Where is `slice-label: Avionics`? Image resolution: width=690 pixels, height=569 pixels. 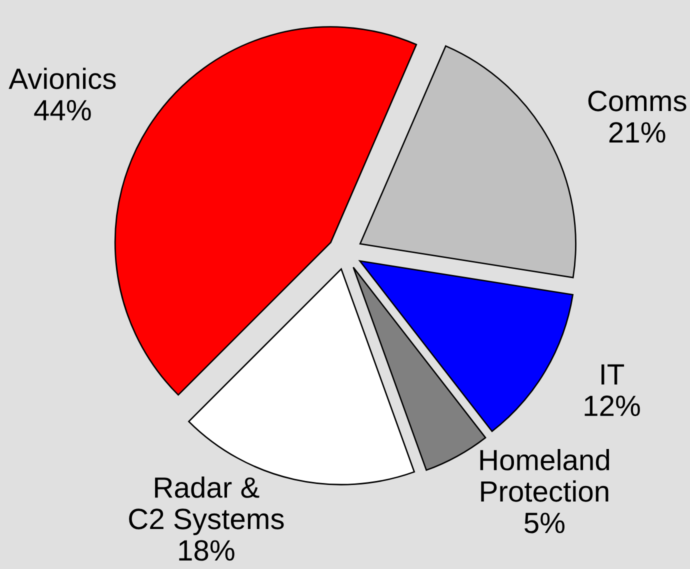 slice-label: Avionics is located at coordinates (62, 79).